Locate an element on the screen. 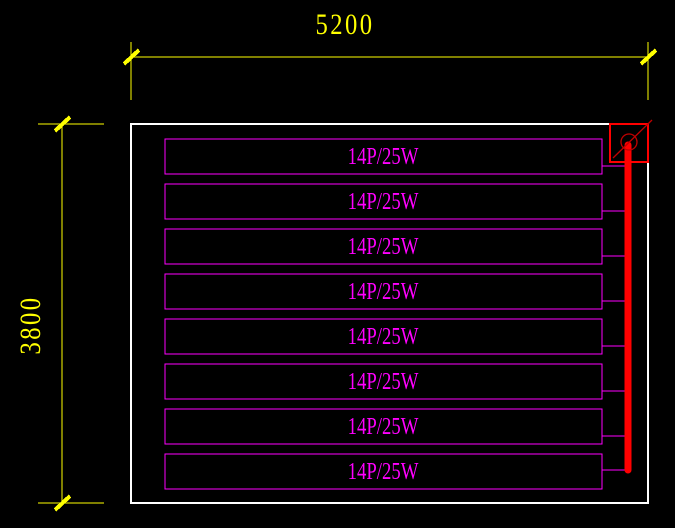  riser-symbol-box is located at coordinates (629, 143).